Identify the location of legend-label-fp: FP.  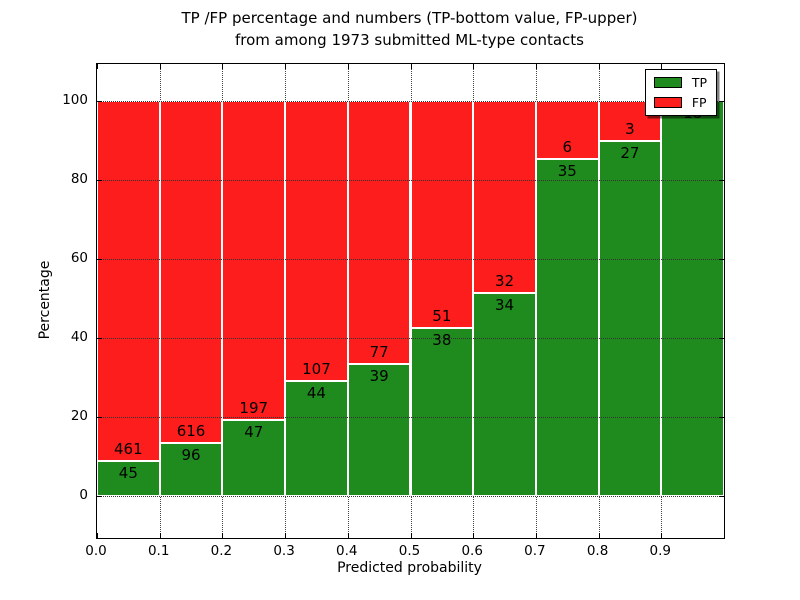
(699, 102).